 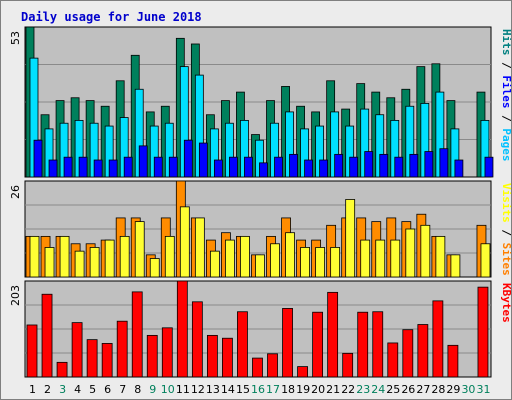 I want to click on legend-mid: Visits / Sites, so click(x=505, y=229).